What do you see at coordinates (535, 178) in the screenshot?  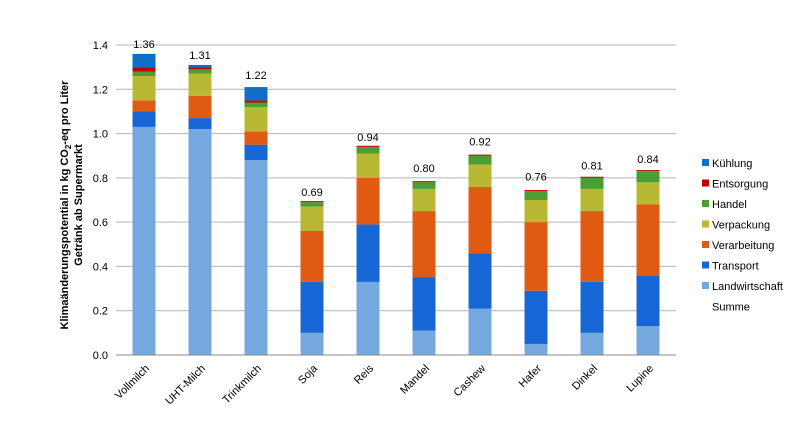 I see `total-label: 0.76` at bounding box center [535, 178].